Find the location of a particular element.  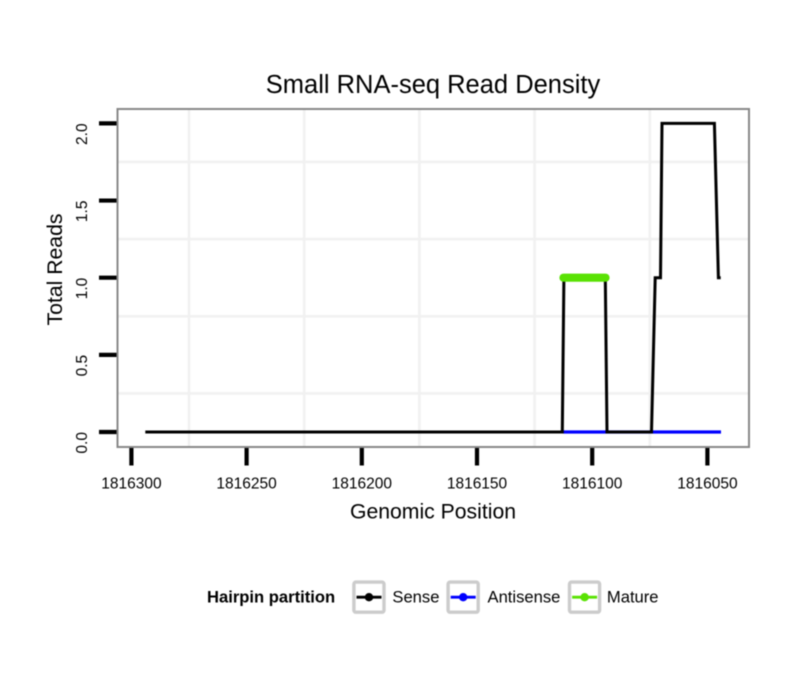

svg-text: 1816150 is located at coordinates (477, 484).